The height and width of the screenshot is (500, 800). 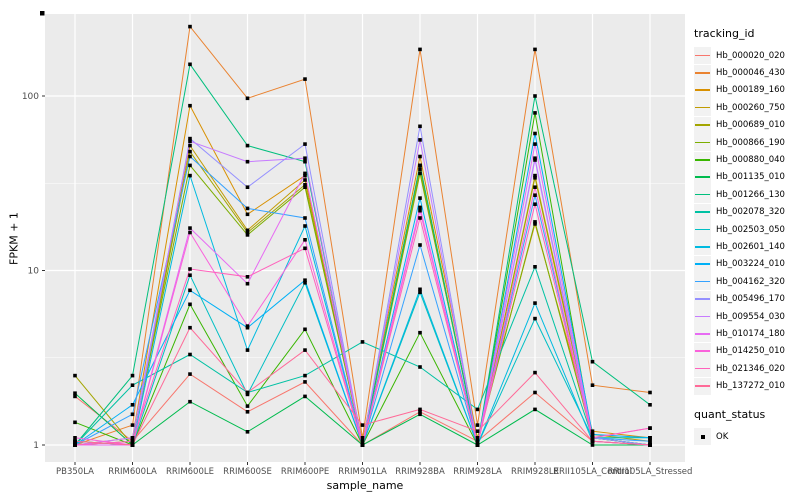 I want to click on x-tick-label: RRIM600SE, so click(x=247, y=472).